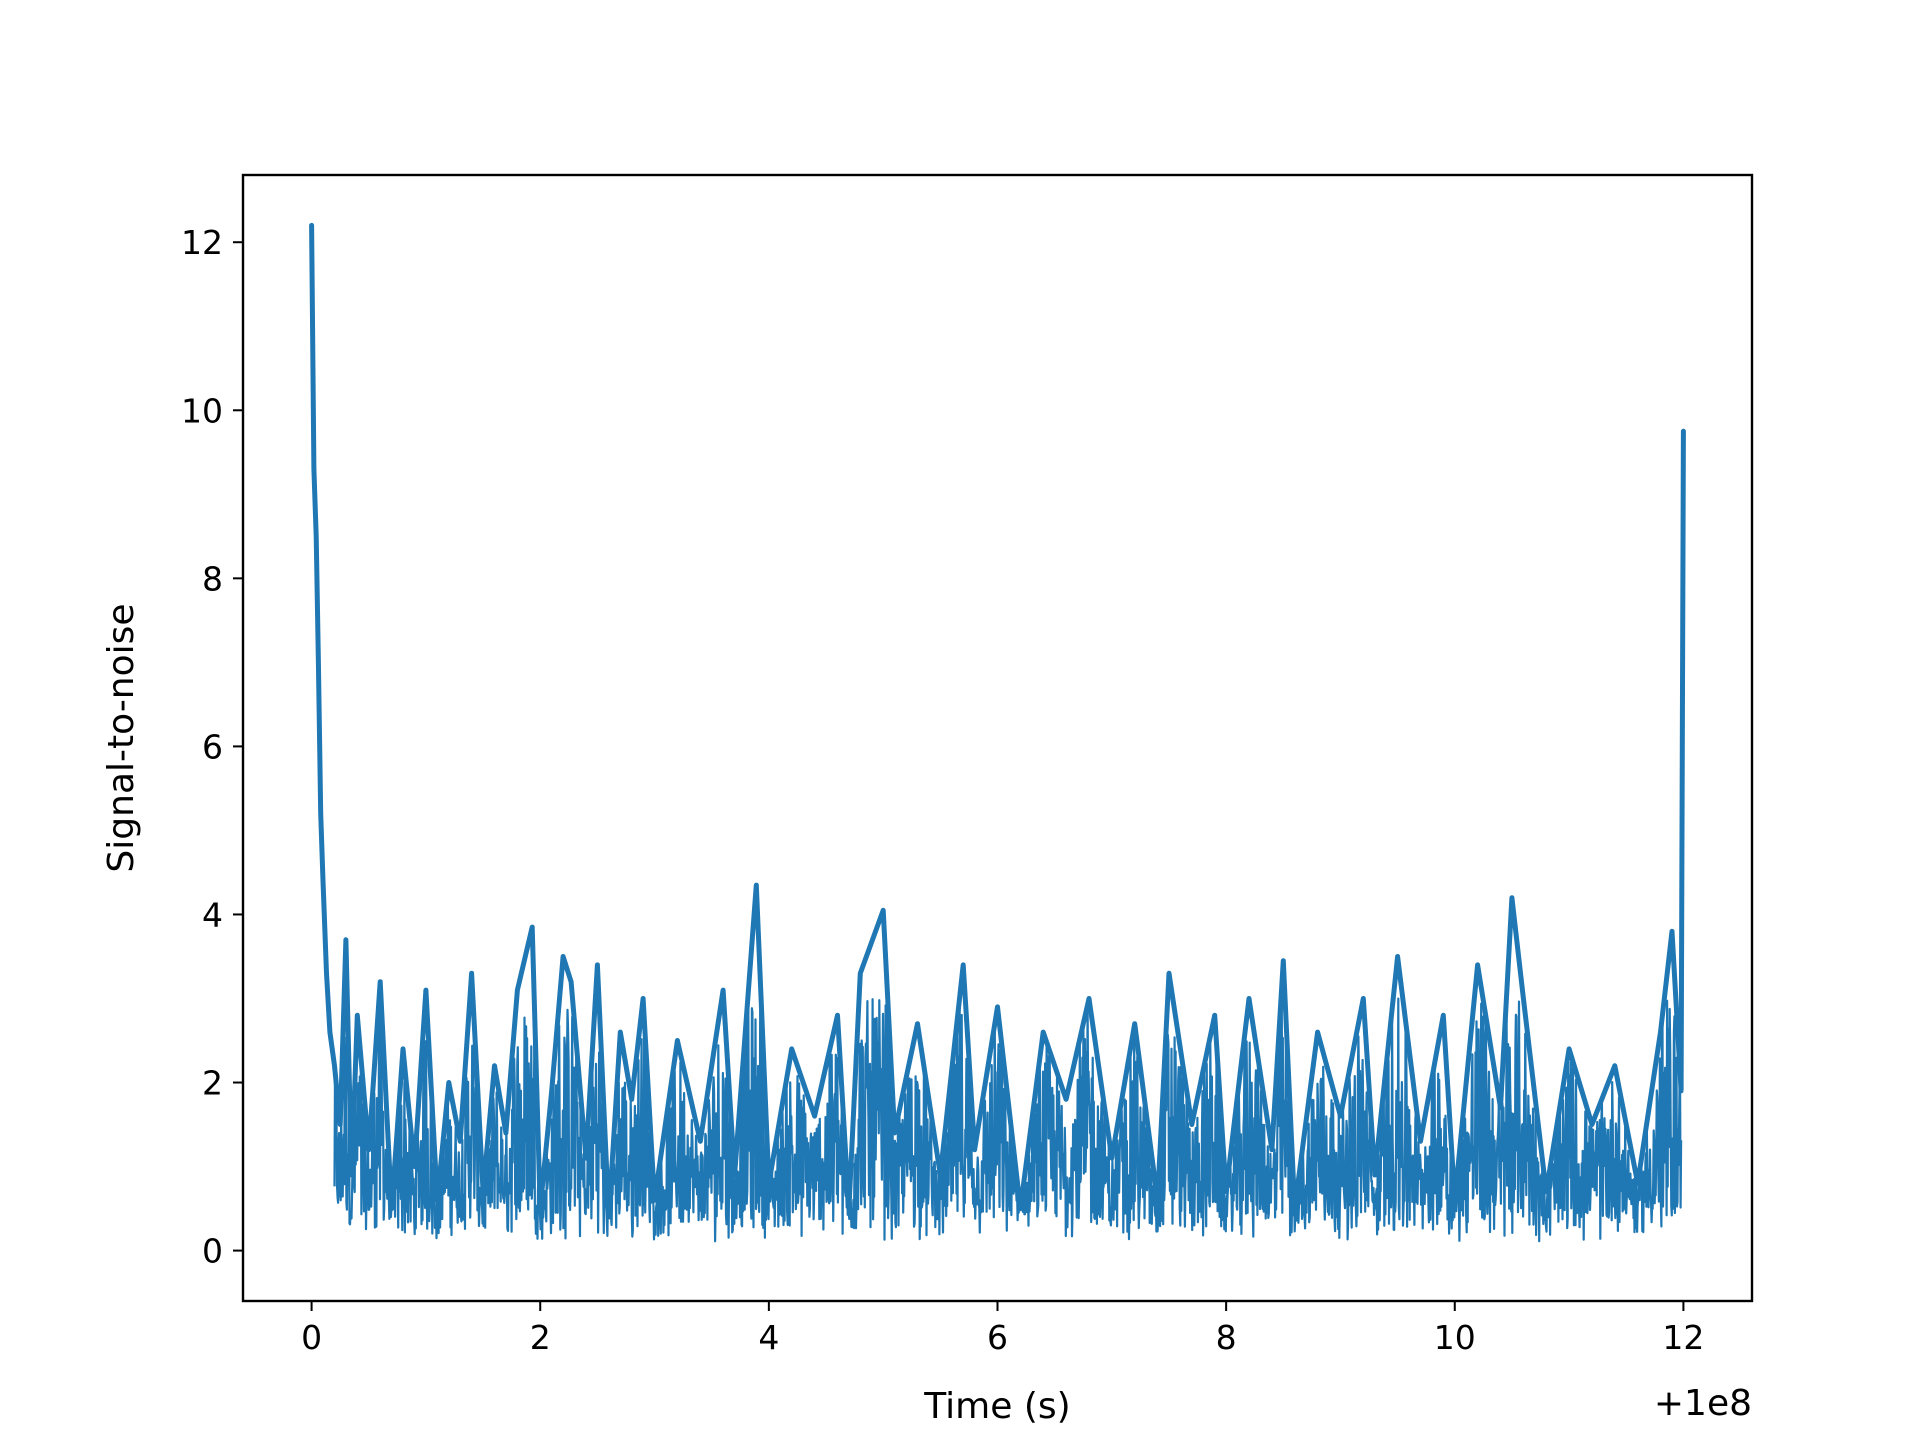 Image resolution: width=1920 pixels, height=1440 pixels. What do you see at coordinates (1683, 1337) in the screenshot?
I see `x-tick-label: 12` at bounding box center [1683, 1337].